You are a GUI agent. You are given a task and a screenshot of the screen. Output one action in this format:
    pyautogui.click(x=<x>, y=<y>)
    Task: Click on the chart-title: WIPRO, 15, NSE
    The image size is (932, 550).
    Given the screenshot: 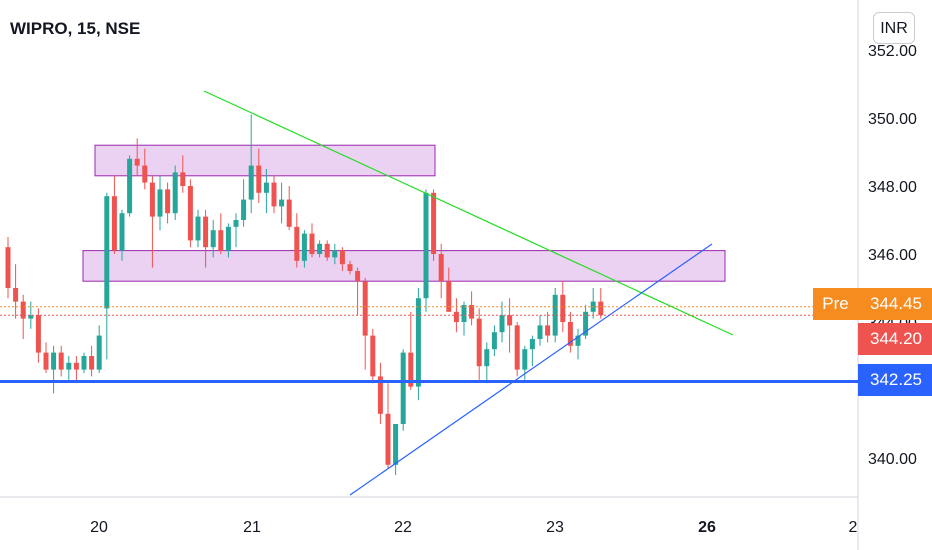 What is the action you would take?
    pyautogui.click(x=75, y=28)
    